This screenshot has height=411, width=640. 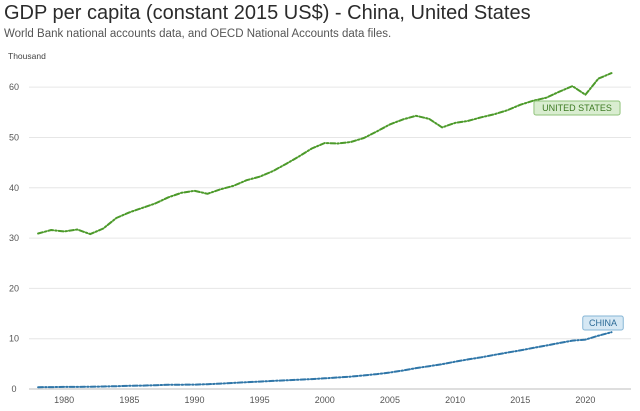 I want to click on x-tick-label: 2005, so click(x=390, y=400).